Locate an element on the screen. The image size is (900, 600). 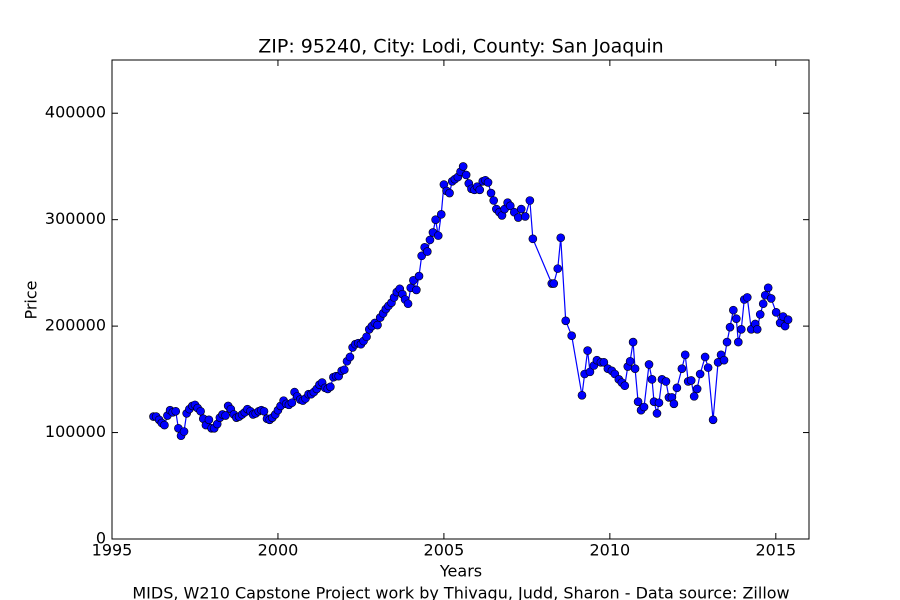
x-tick-label: 2005 is located at coordinates (444, 550).